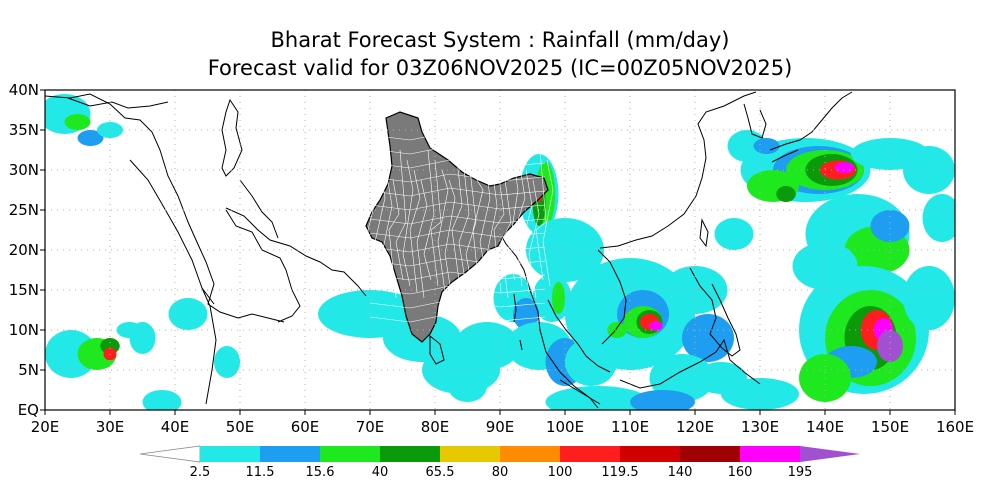 The image size is (1000, 500). What do you see at coordinates (630, 427) in the screenshot?
I see `x-tick-label: 110E` at bounding box center [630, 427].